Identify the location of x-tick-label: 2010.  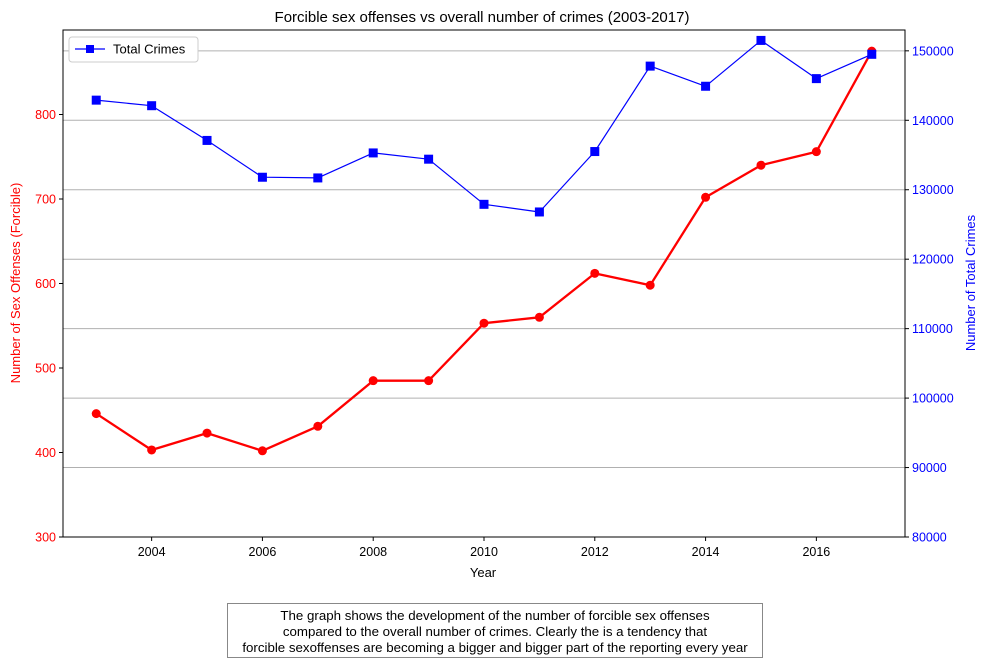
(484, 552).